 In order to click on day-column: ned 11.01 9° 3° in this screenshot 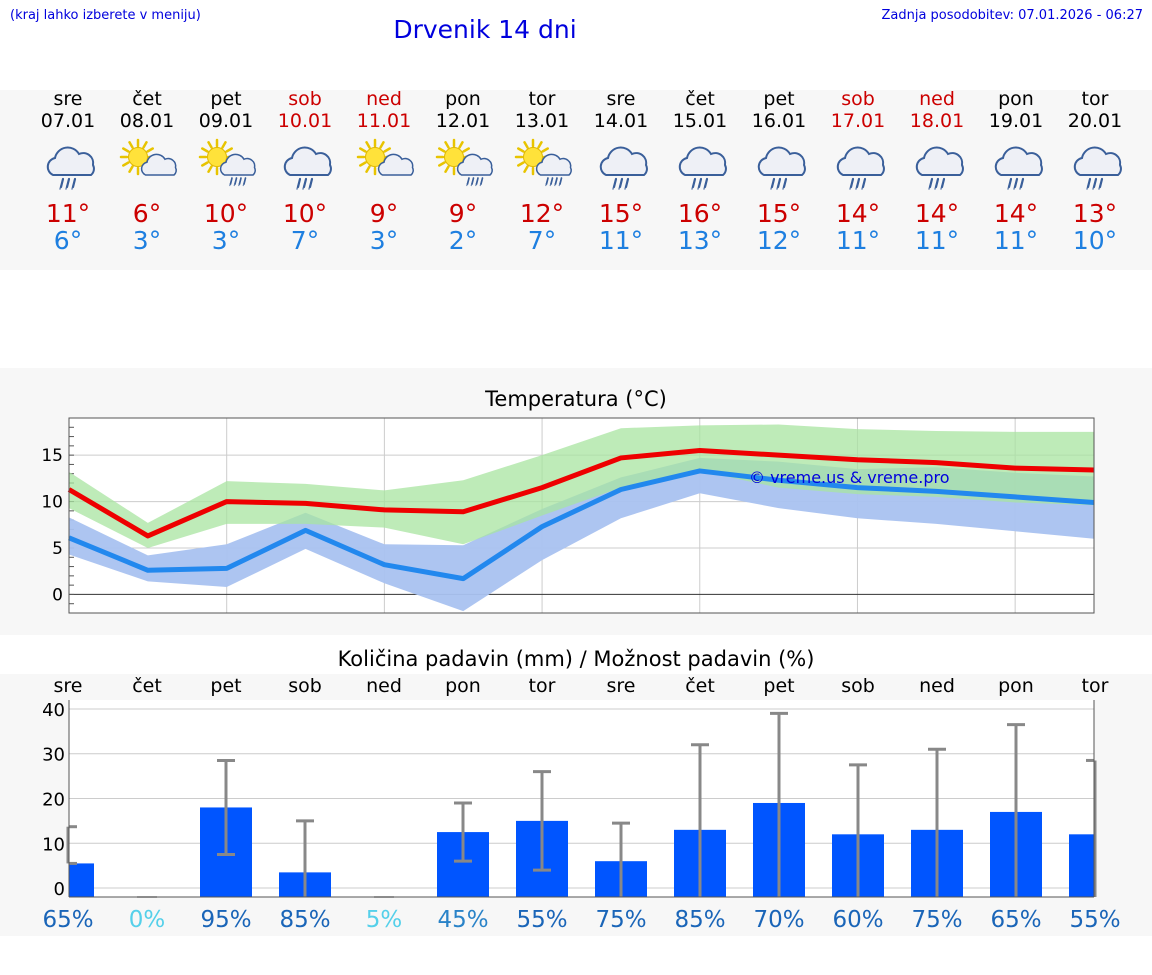, I will do `click(384, 171)`.